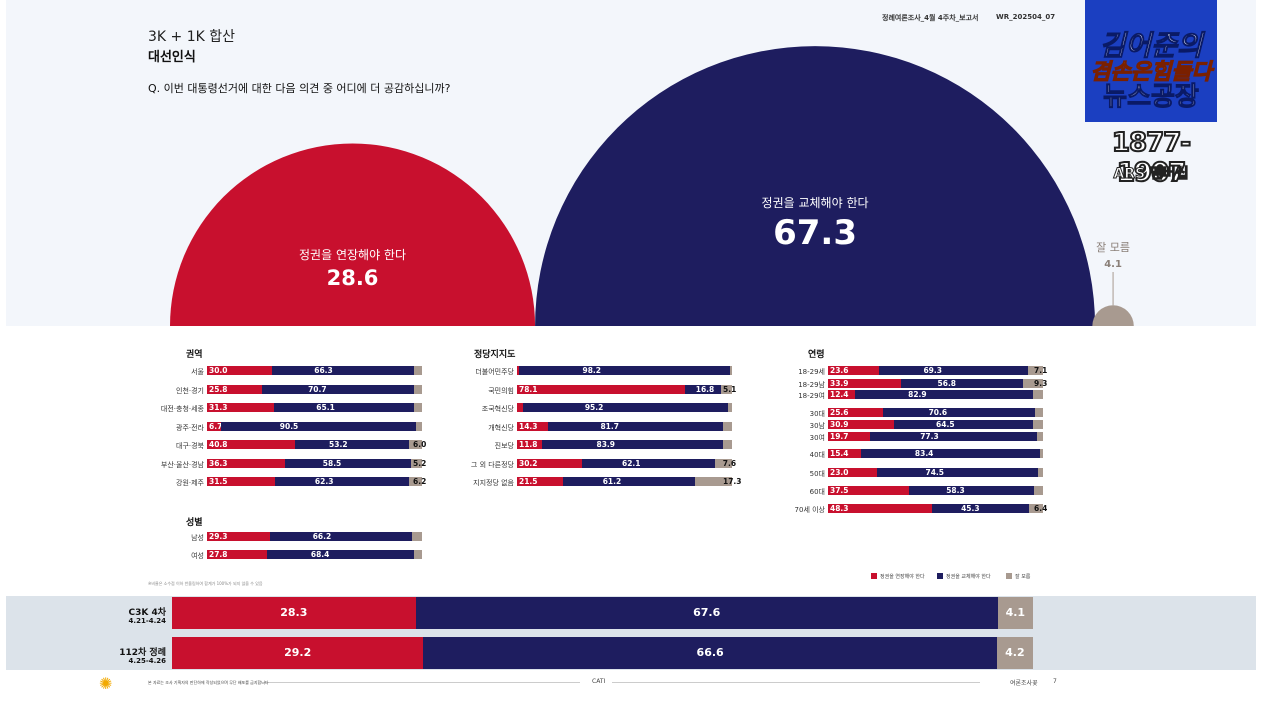 The width and height of the screenshot is (1280, 702). What do you see at coordinates (1023, 577) in the screenshot?
I see `legend-label: 잘 모름` at bounding box center [1023, 577].